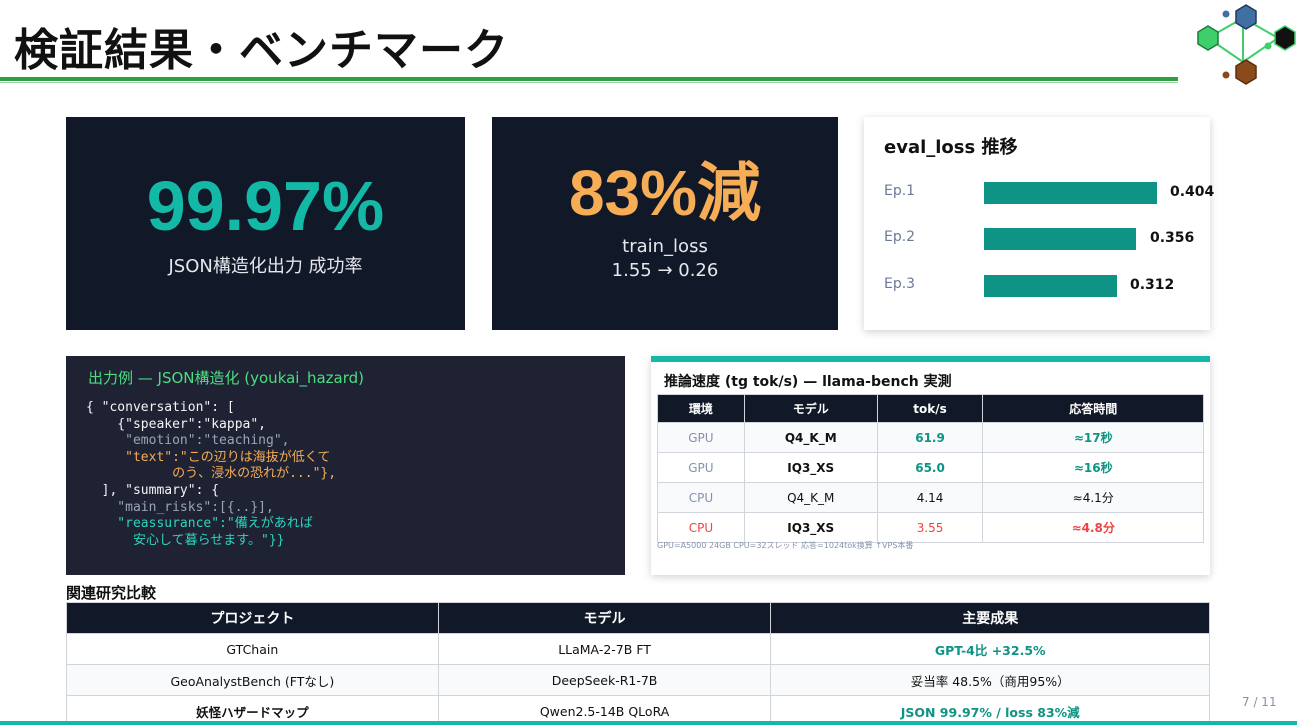  What do you see at coordinates (990, 618) in the screenshot?
I see `column-header: 主要成果` at bounding box center [990, 618].